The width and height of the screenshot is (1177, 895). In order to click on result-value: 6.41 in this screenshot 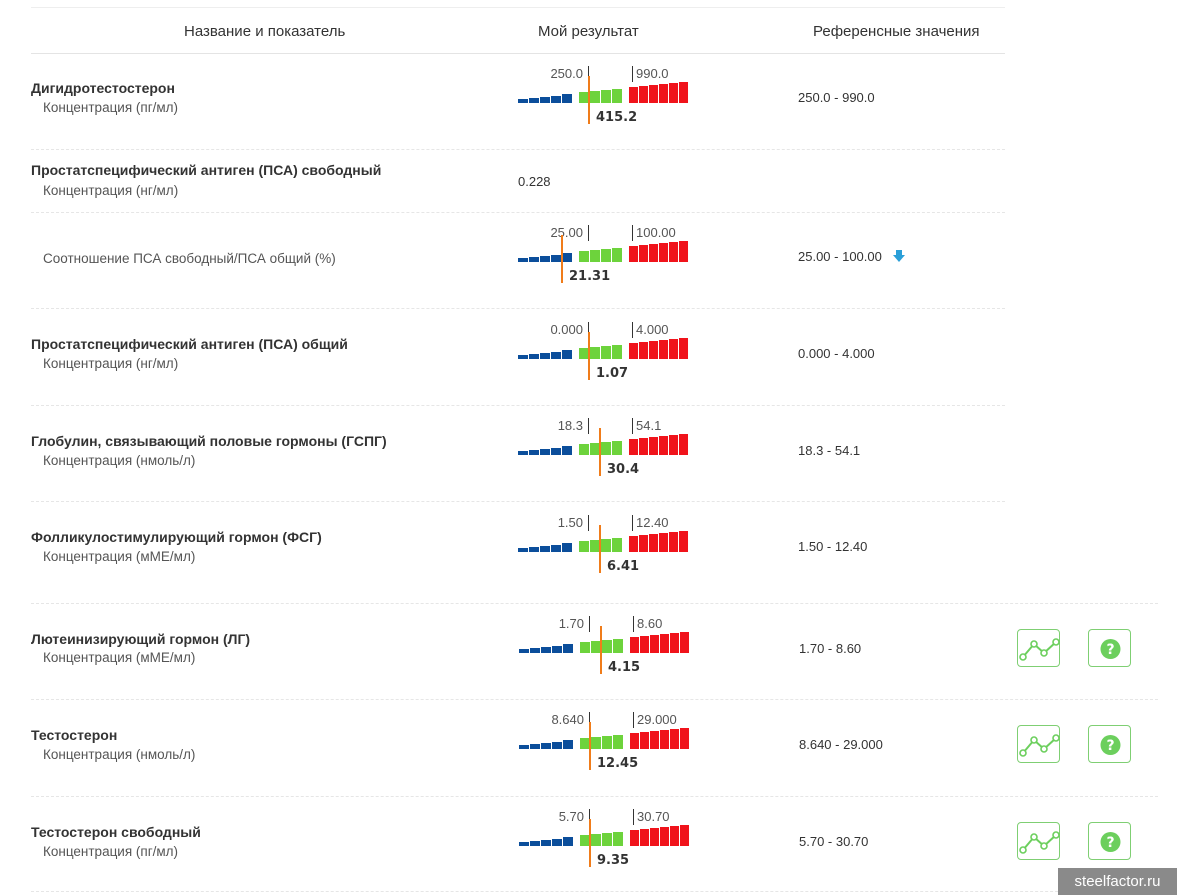, I will do `click(623, 566)`.